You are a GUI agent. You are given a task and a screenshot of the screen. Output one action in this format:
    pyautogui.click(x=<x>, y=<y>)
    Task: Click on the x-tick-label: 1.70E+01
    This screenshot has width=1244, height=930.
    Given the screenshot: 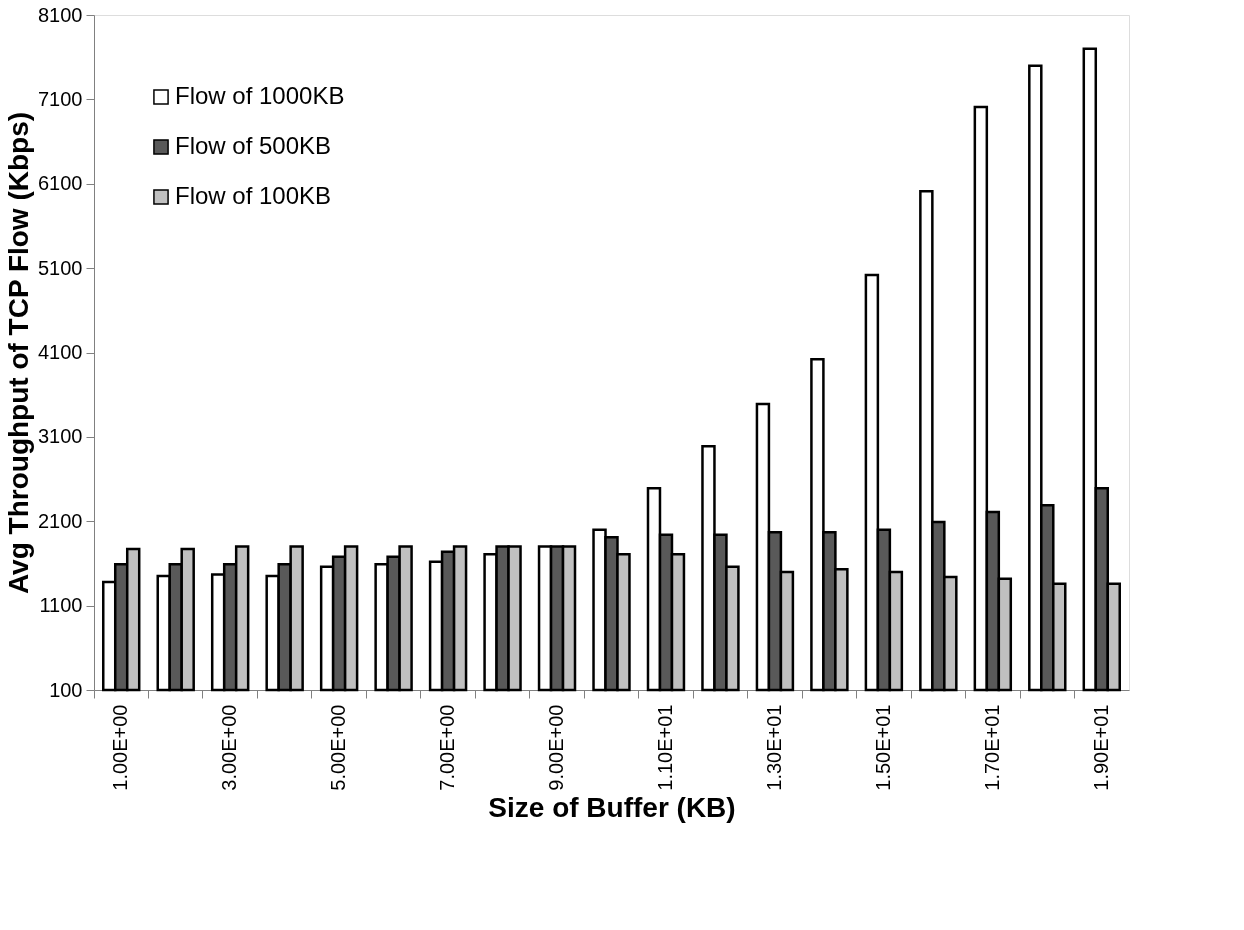 What is the action you would take?
    pyautogui.click(x=991, y=747)
    